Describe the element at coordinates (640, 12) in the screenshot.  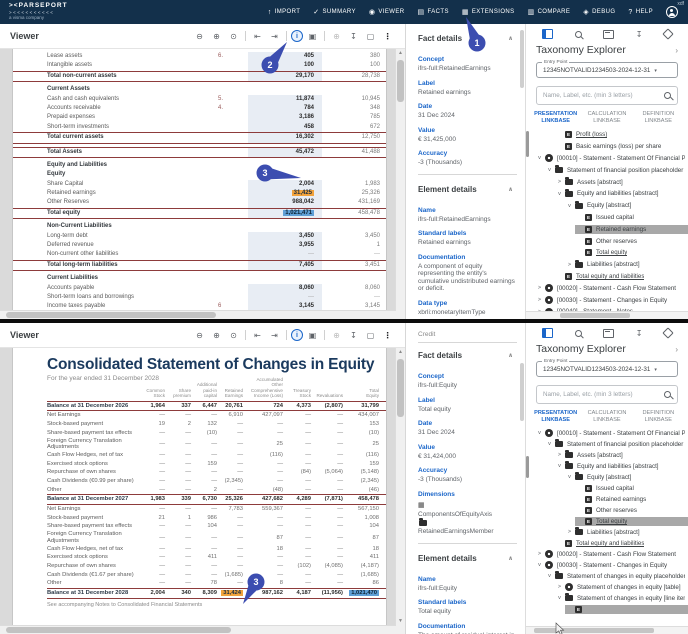
I see `nav-item-help: ? HELP` at that location.